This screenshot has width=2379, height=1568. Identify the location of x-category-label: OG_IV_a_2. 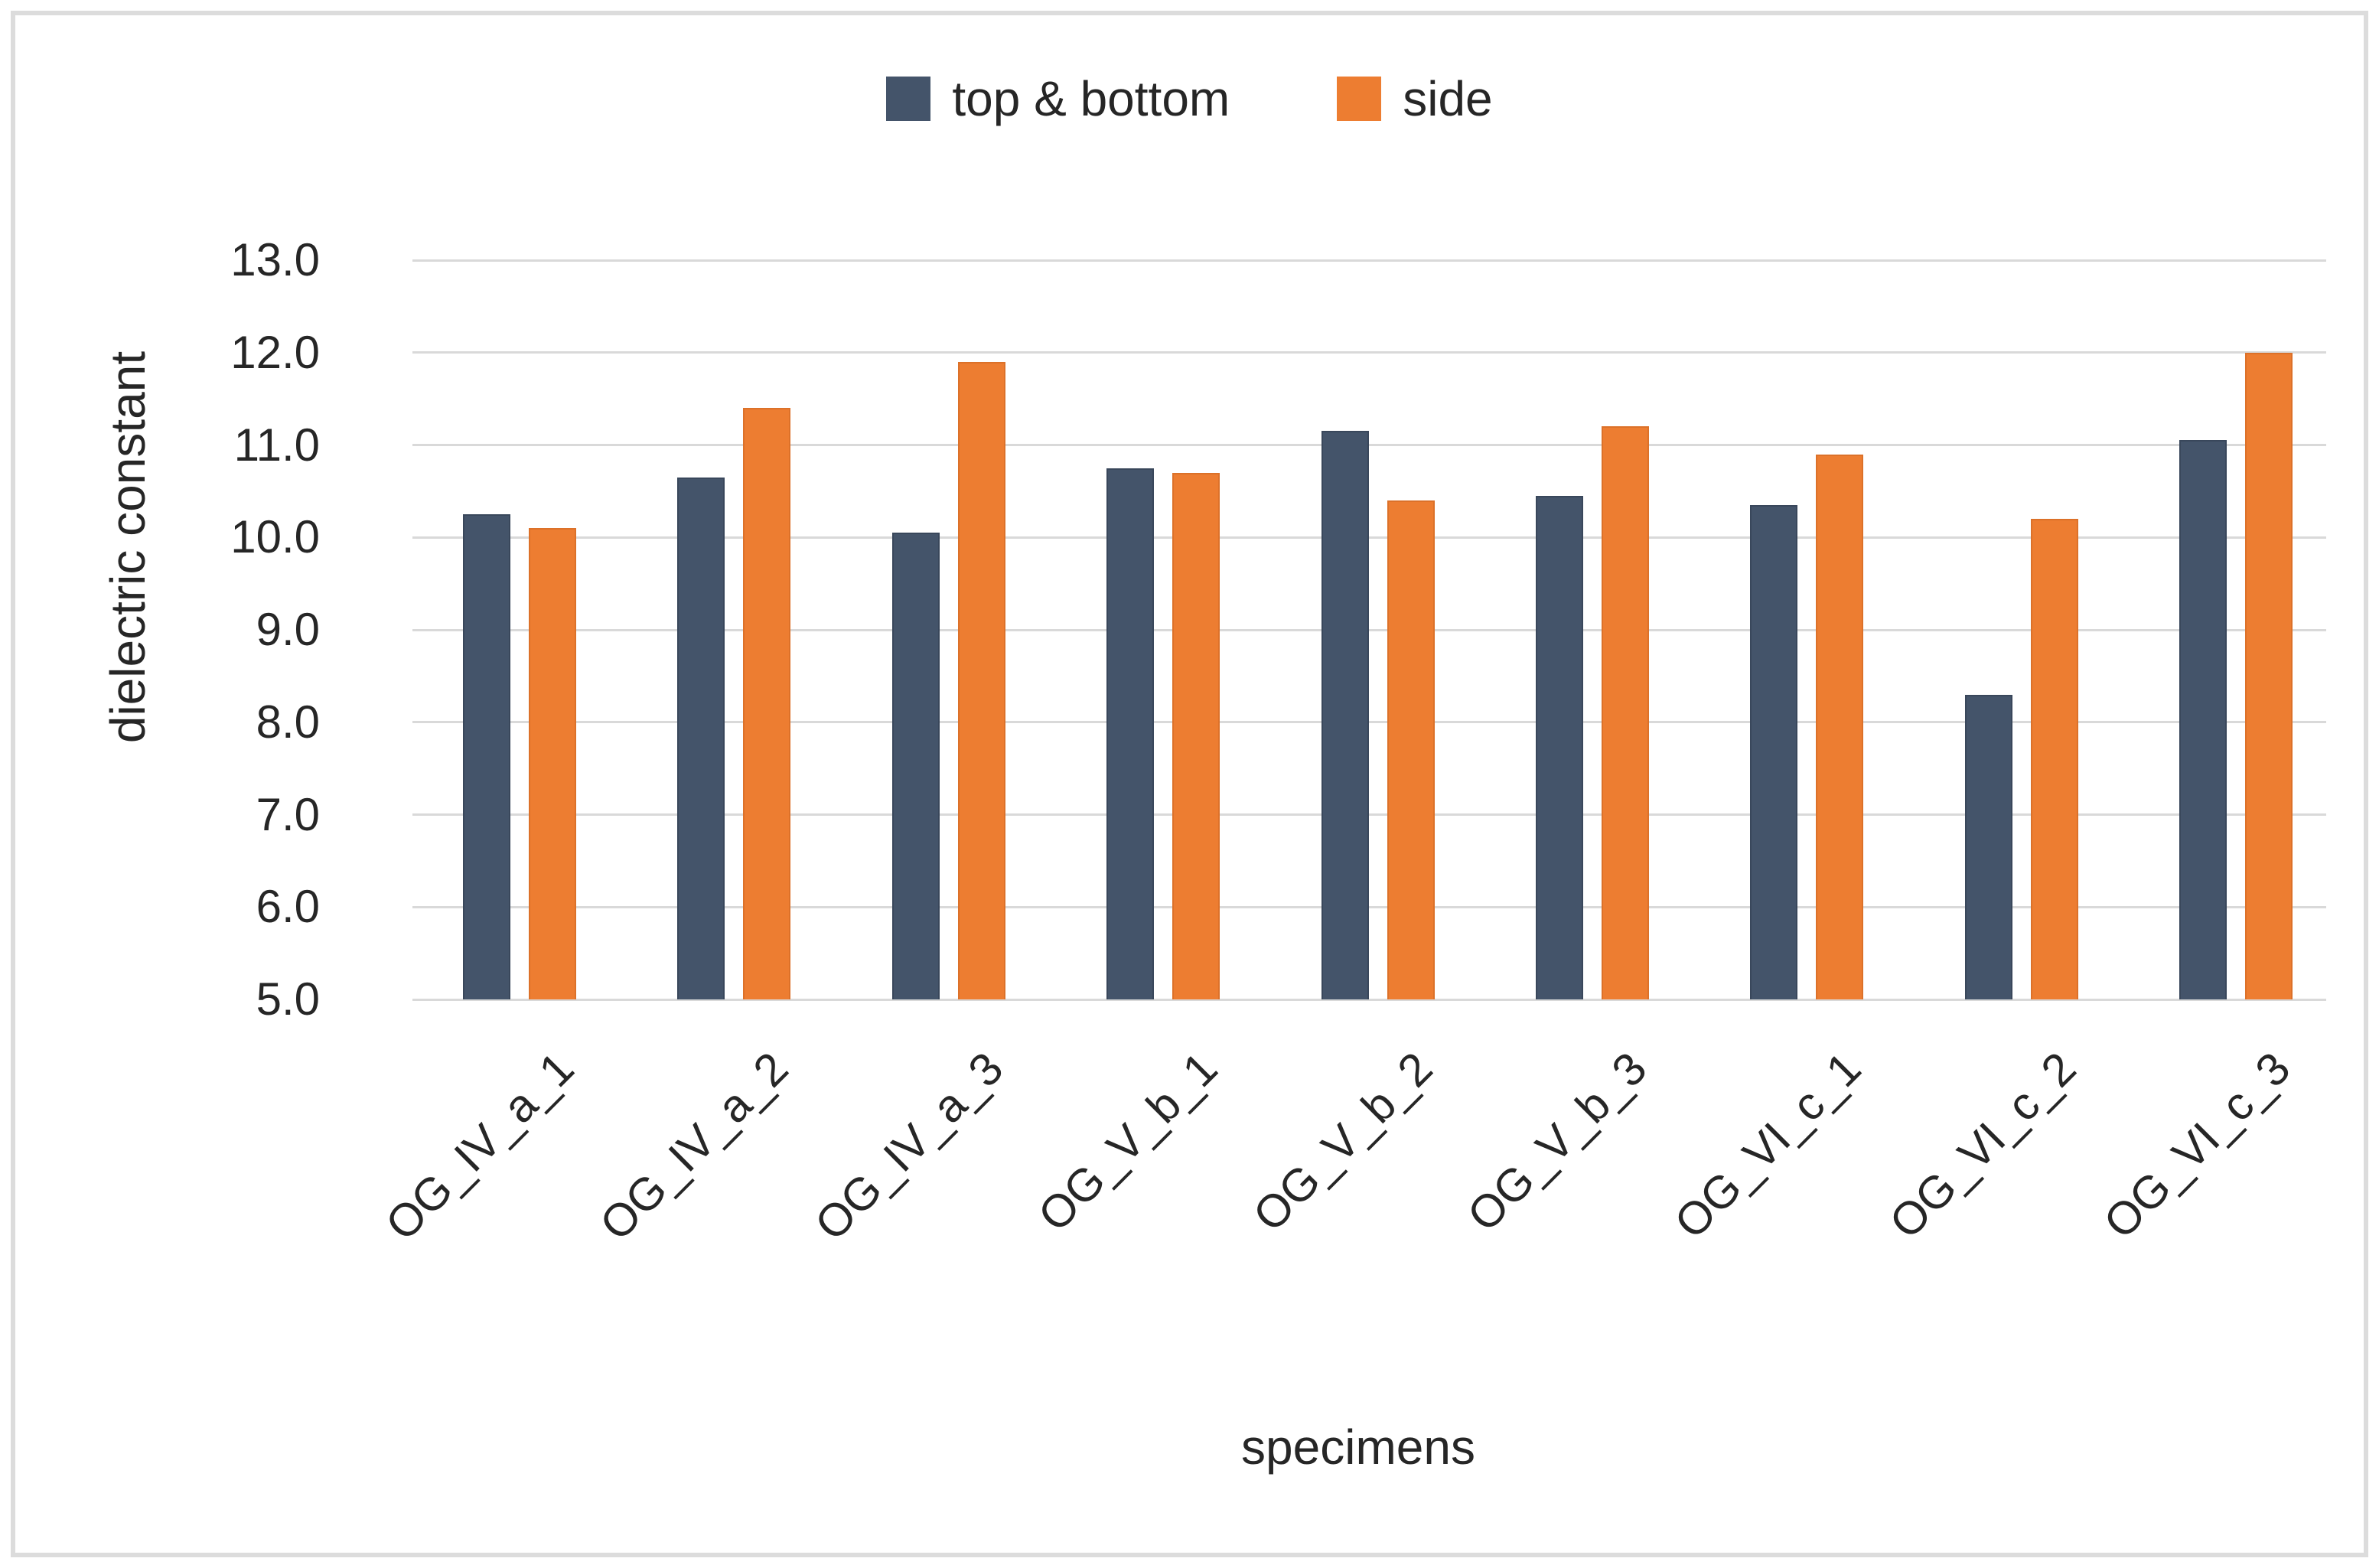
(694, 1146).